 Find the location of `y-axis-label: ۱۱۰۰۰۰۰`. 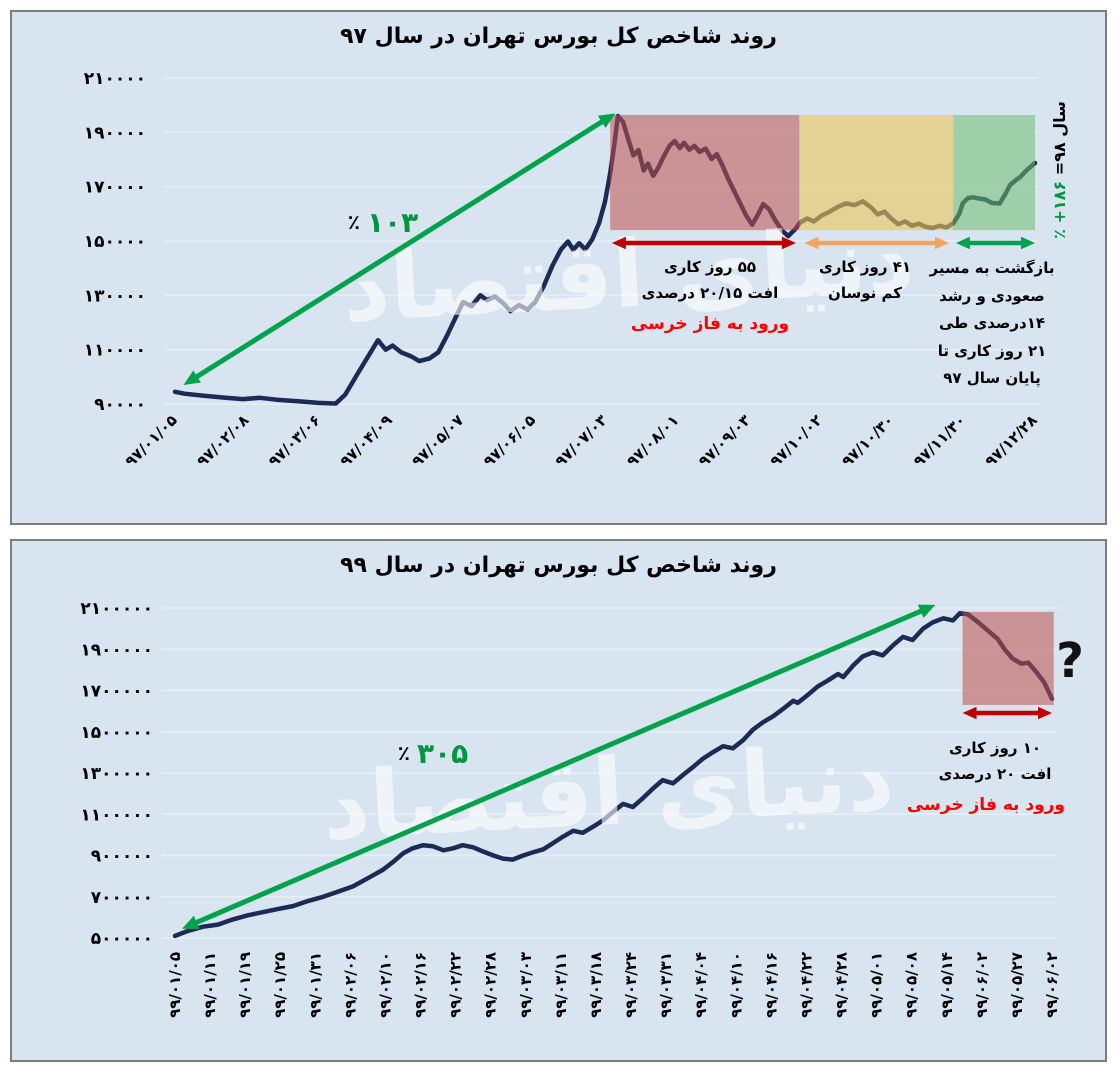

y-axis-label: ۱۱۰۰۰۰۰ is located at coordinates (116, 815).